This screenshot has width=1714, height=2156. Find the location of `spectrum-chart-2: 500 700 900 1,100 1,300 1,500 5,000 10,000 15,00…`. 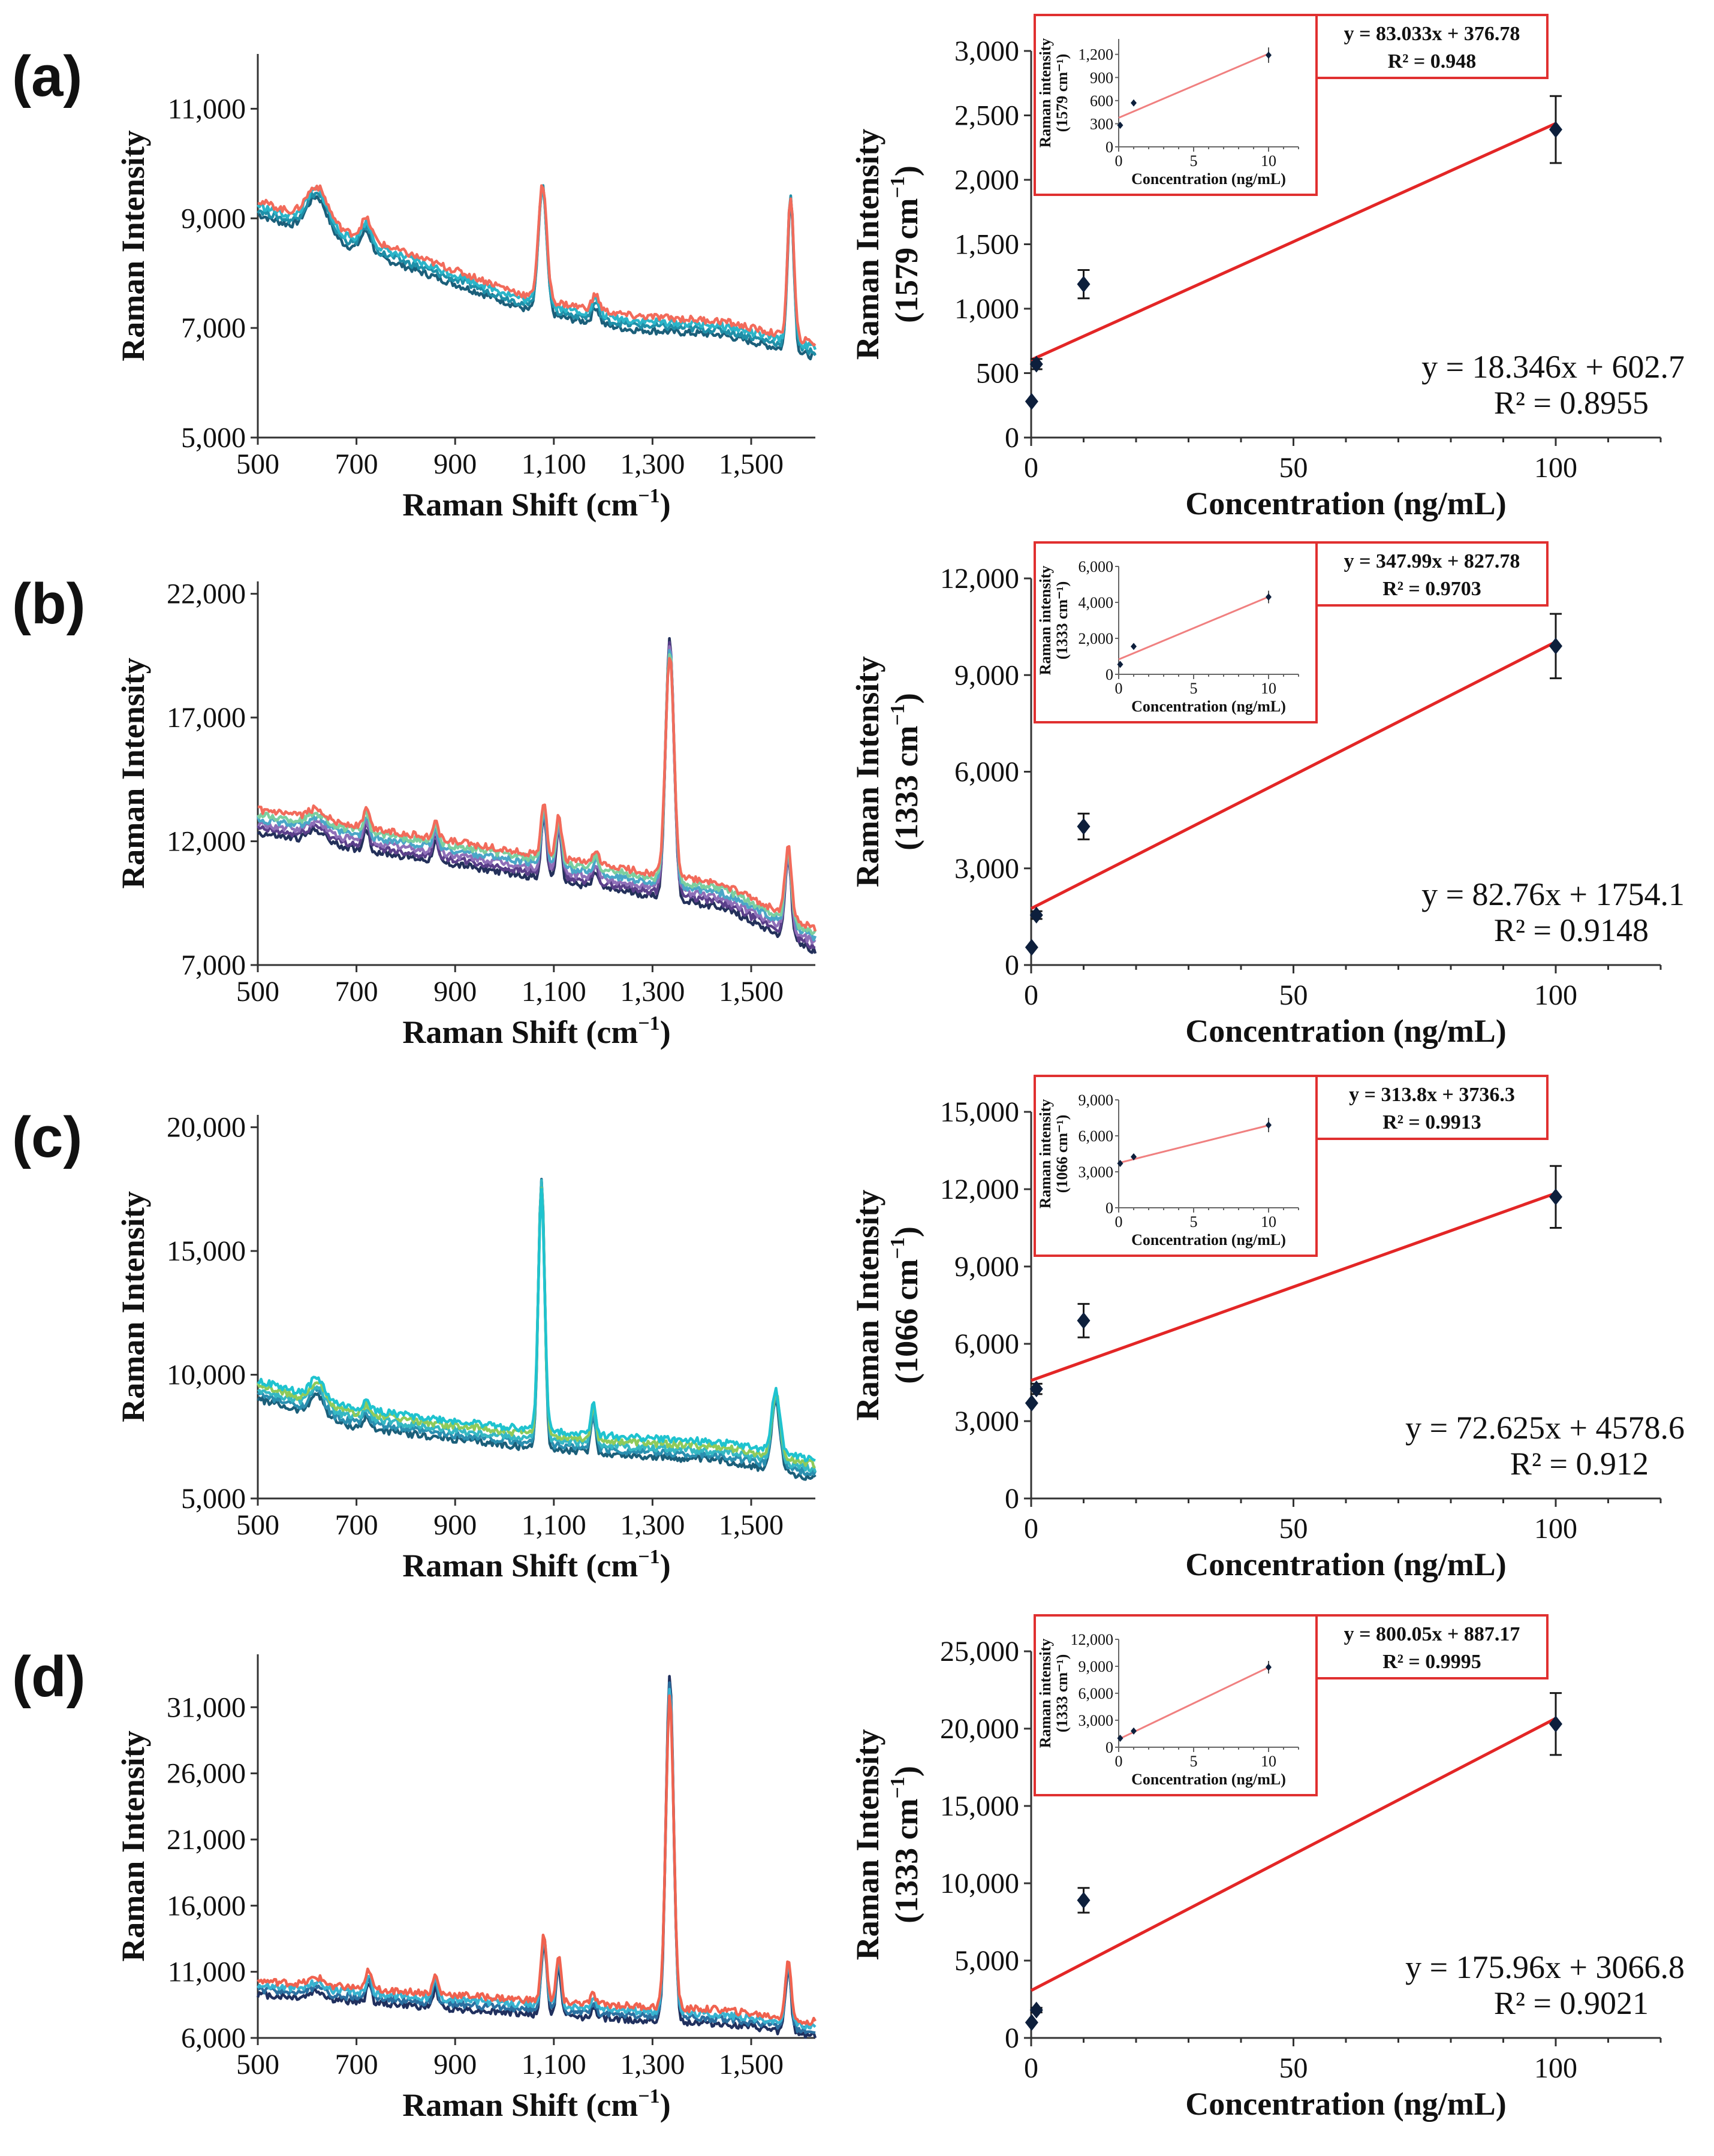

spectrum-chart-2: 500 700 900 1,100 1,300 1,500 5,000 10,000 15,00… is located at coordinates (466, 1348).